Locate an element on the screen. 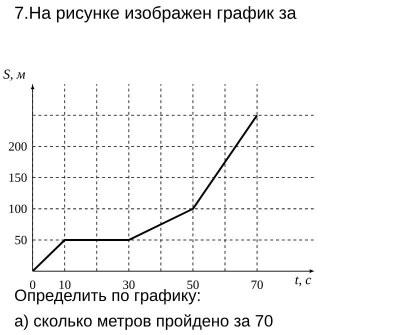 The height and width of the screenshot is (335, 397). y-tick-label: 200 is located at coordinates (17, 146).